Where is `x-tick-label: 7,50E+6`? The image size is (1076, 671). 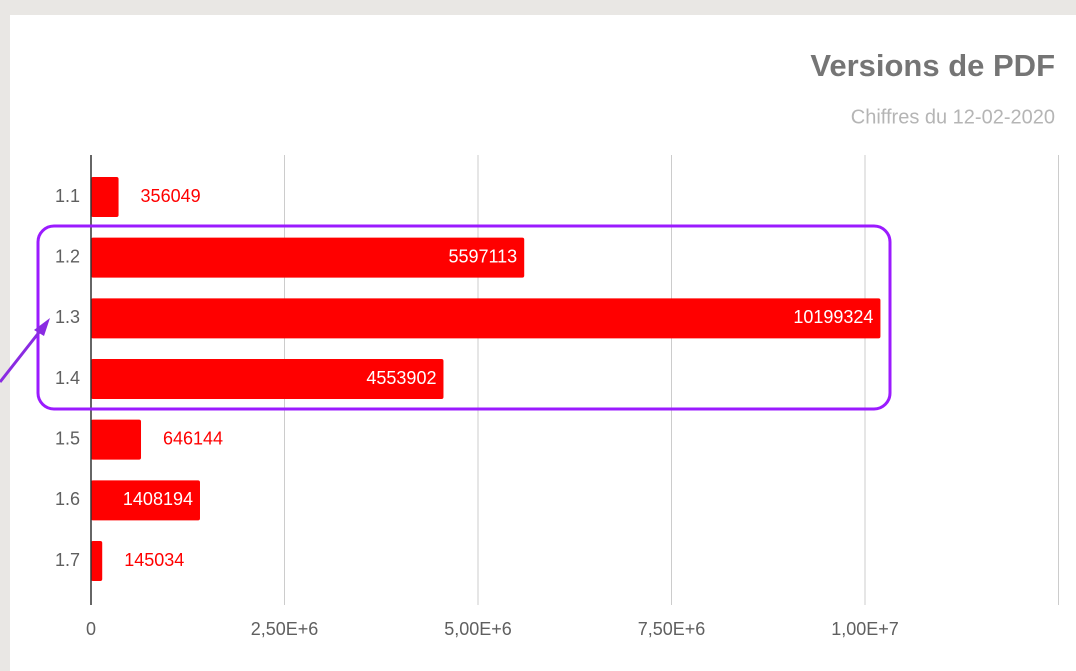 x-tick-label: 7,50E+6 is located at coordinates (672, 629).